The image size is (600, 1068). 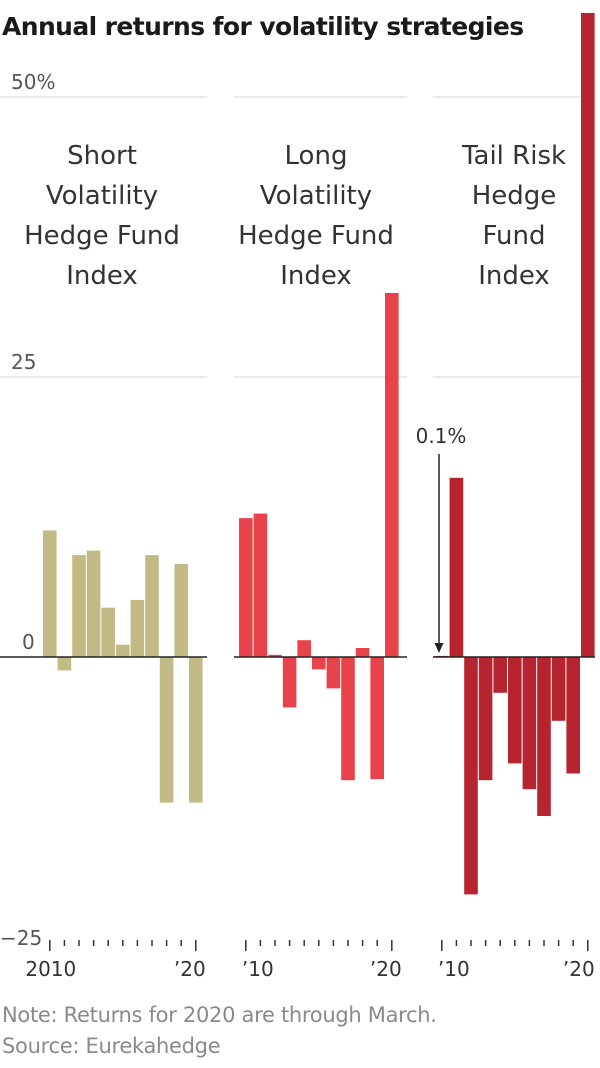 I want to click on y-tick-label: 25, so click(x=23, y=362).